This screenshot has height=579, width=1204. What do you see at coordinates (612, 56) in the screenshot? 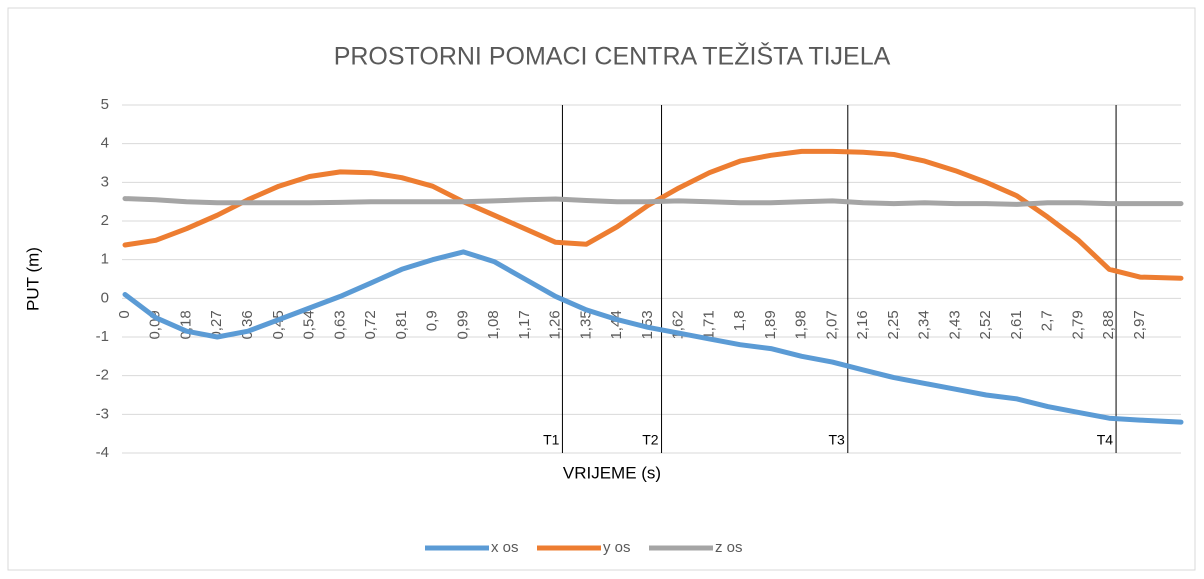
I see `chart-title: PROSTORNI POMACI CENTRA TEŽIŠTA TIJELA` at bounding box center [612, 56].